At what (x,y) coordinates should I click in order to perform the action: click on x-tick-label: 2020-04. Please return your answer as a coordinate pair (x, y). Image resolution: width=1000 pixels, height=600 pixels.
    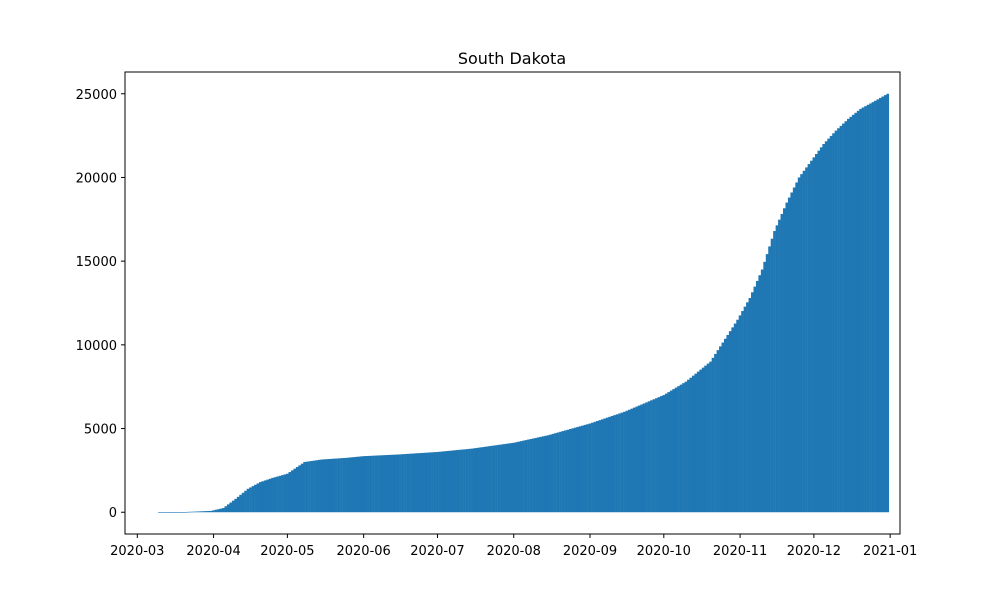
    Looking at the image, I should click on (213, 551).